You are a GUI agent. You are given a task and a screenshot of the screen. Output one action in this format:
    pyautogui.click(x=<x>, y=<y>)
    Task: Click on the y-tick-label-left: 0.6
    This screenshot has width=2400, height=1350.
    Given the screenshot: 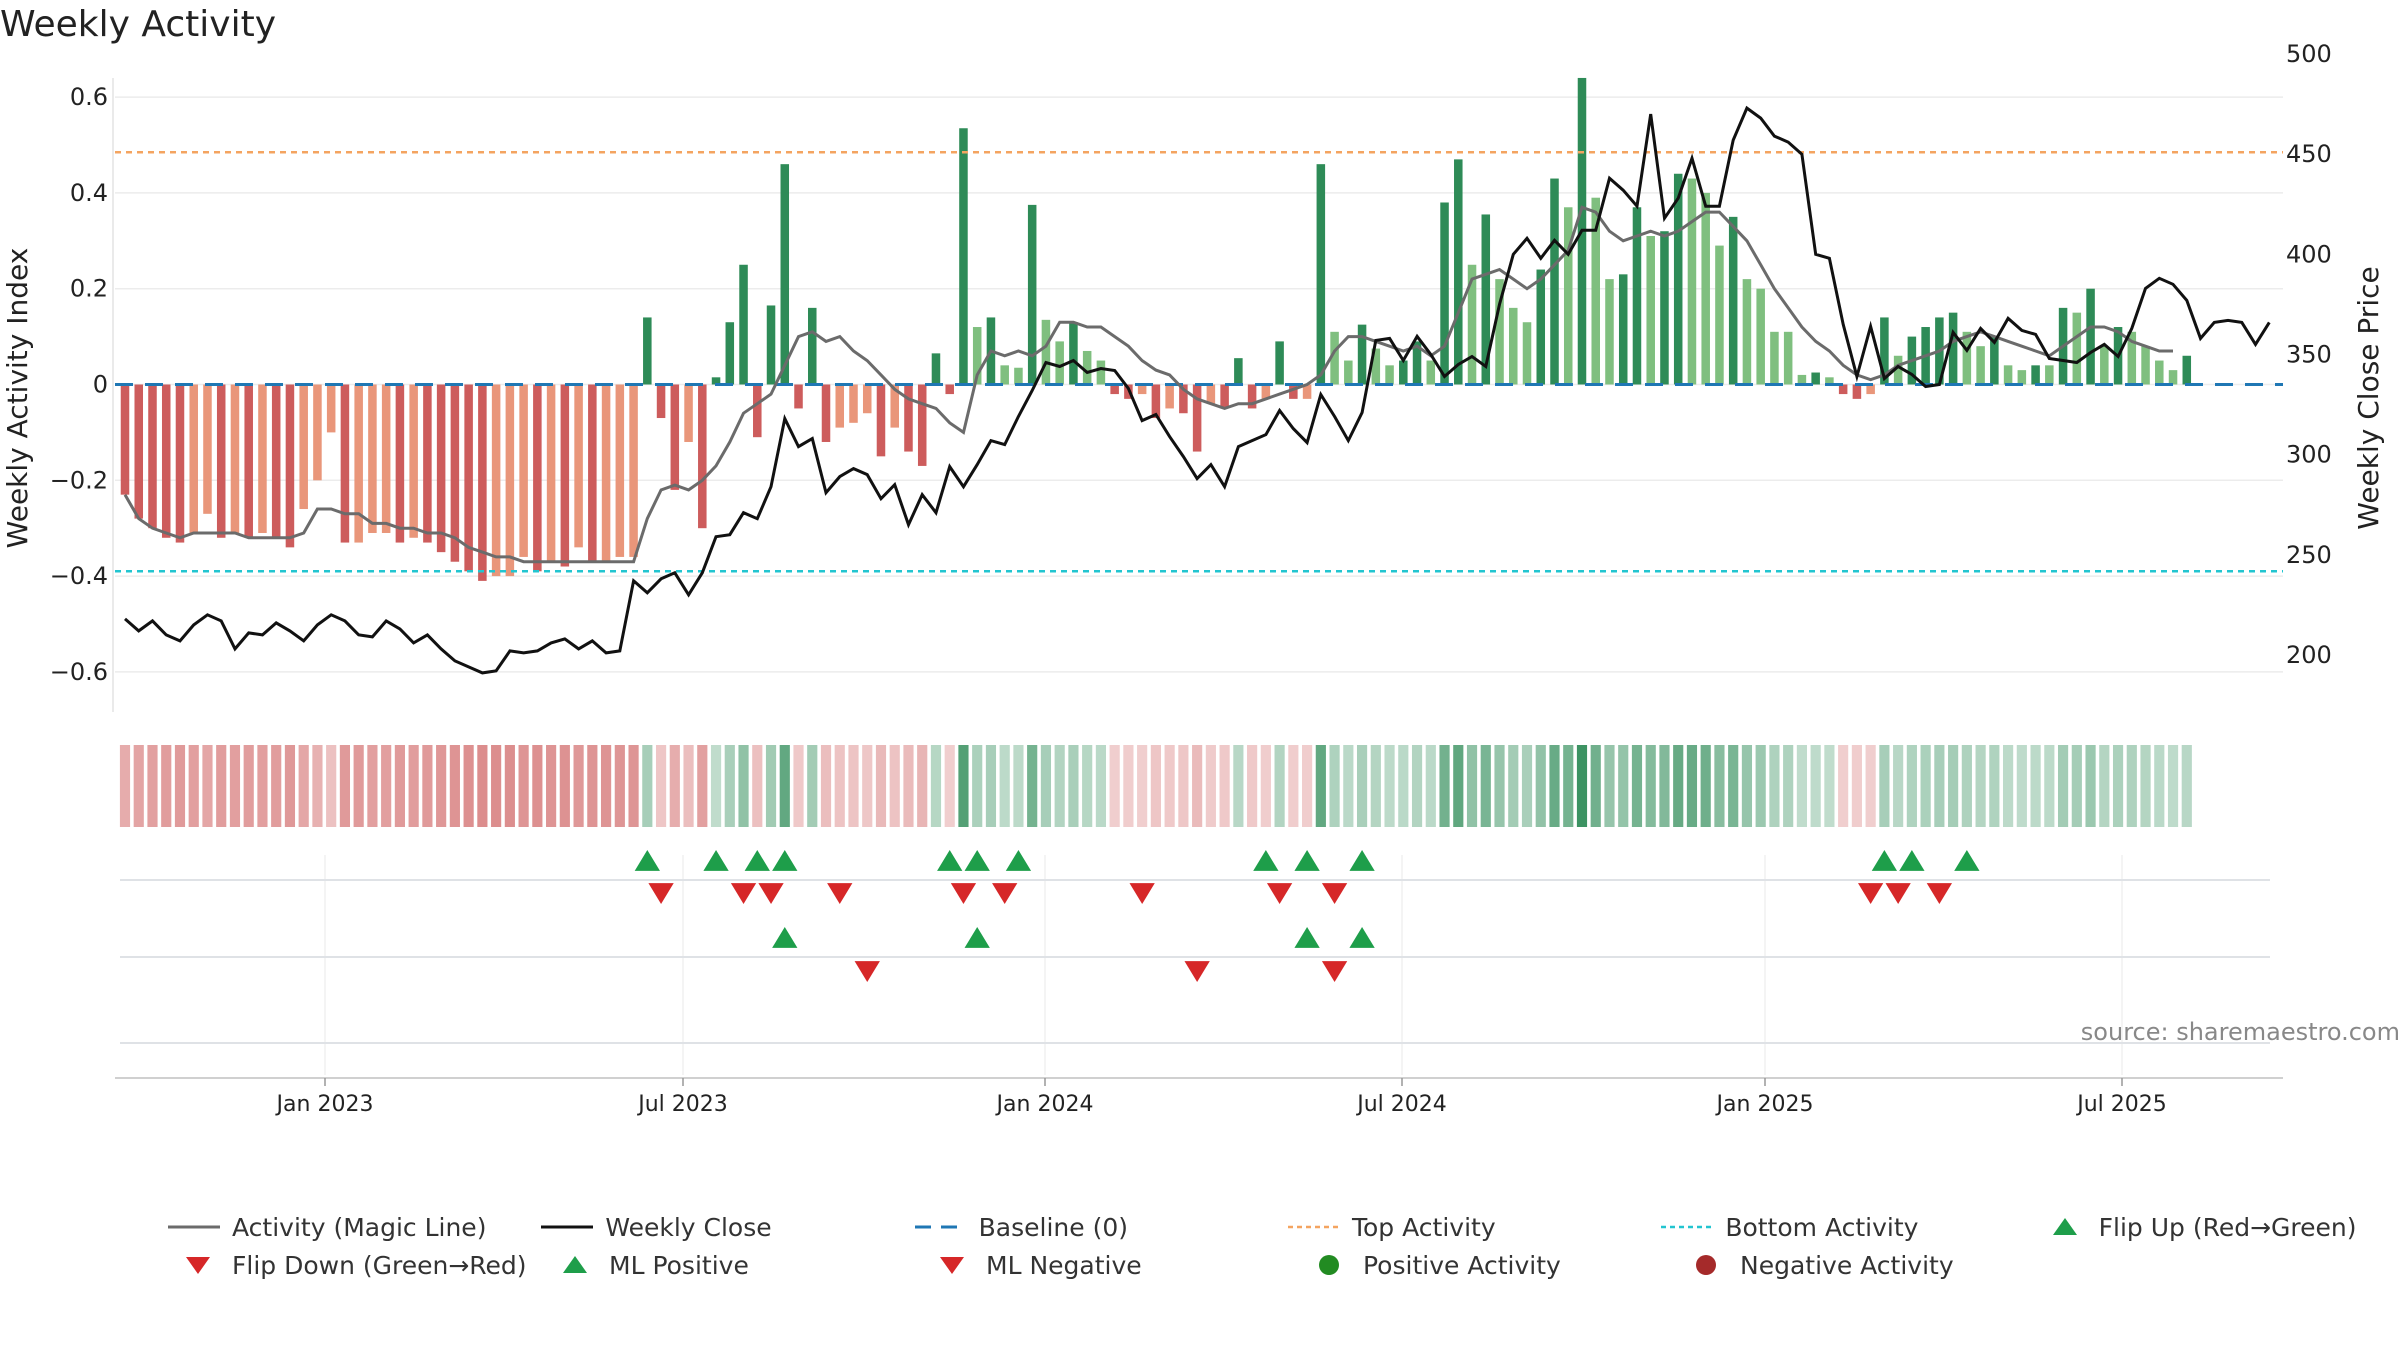 What is the action you would take?
    pyautogui.click(x=89, y=97)
    